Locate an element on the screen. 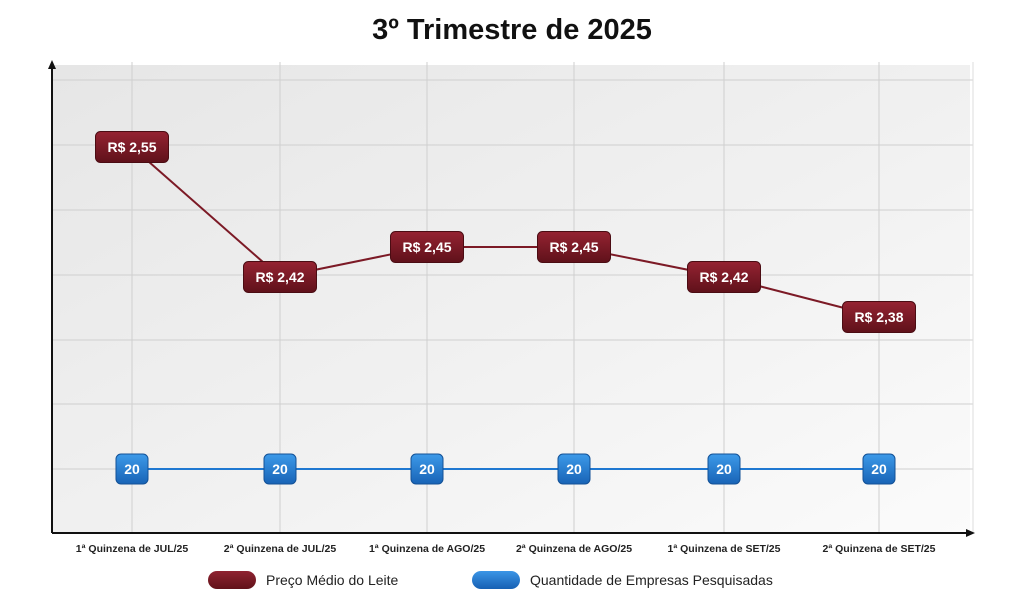  x-tick-label: 1ª Quinzena de SET/25 is located at coordinates (723, 549).